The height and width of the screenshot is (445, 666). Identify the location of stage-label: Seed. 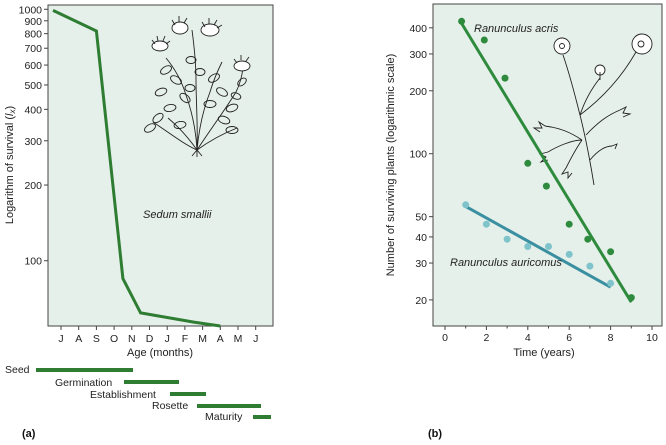
(17, 370).